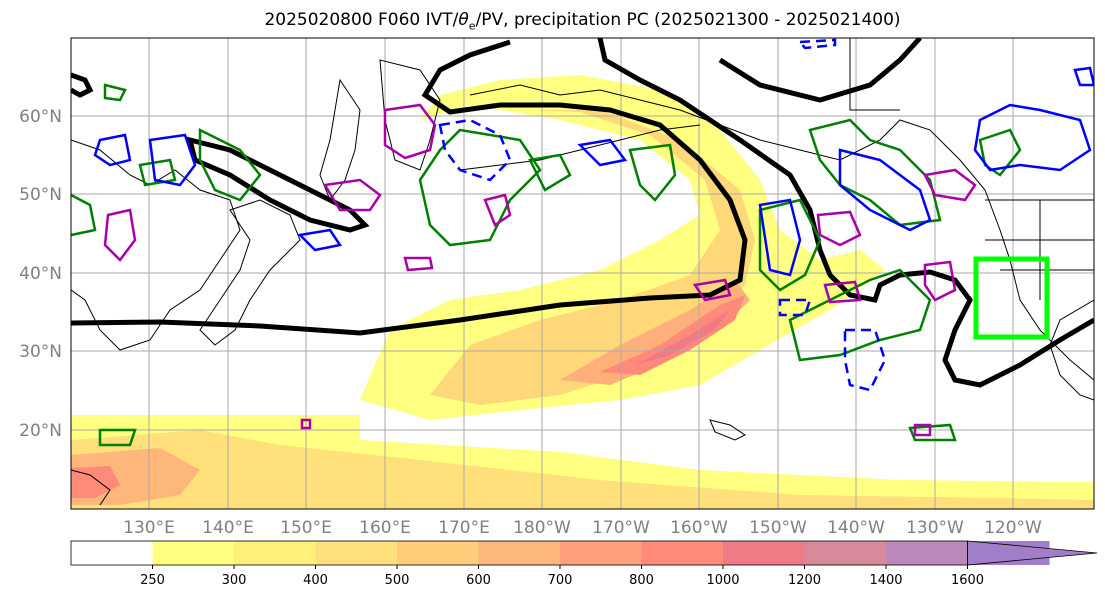 The height and width of the screenshot is (603, 1105). I want to click on lon-label: 130°W, so click(935, 528).